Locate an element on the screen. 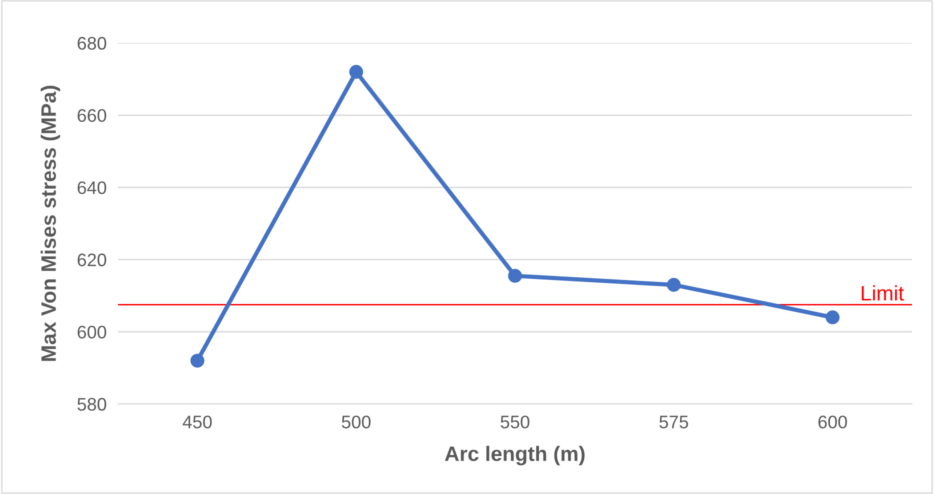 Image resolution: width=934 pixels, height=494 pixels. x-tick-label: 600 is located at coordinates (832, 422).